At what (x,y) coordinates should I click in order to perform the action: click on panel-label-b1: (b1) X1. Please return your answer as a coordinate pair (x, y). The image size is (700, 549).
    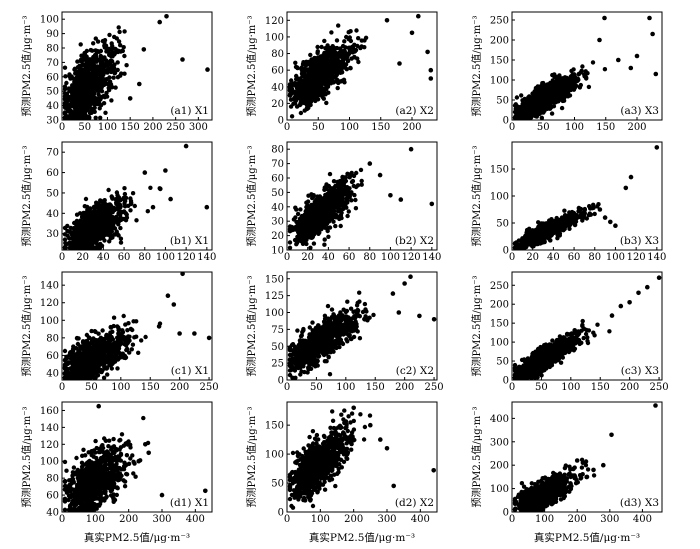
    Looking at the image, I should click on (189, 241).